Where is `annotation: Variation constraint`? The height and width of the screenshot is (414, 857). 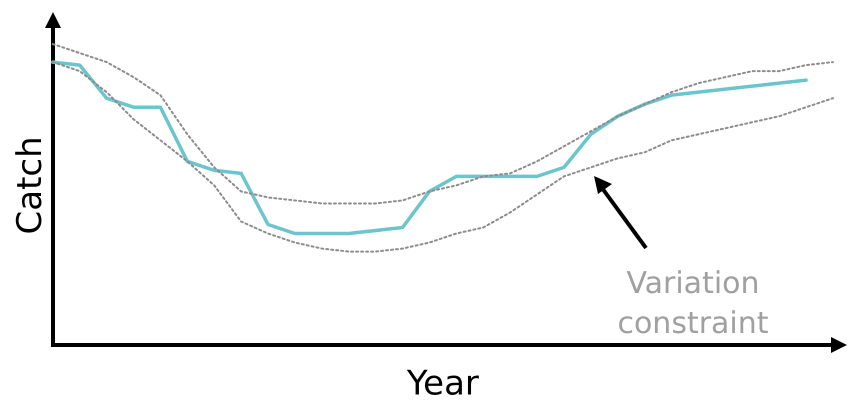 annotation: Variation constraint is located at coordinates (693, 304).